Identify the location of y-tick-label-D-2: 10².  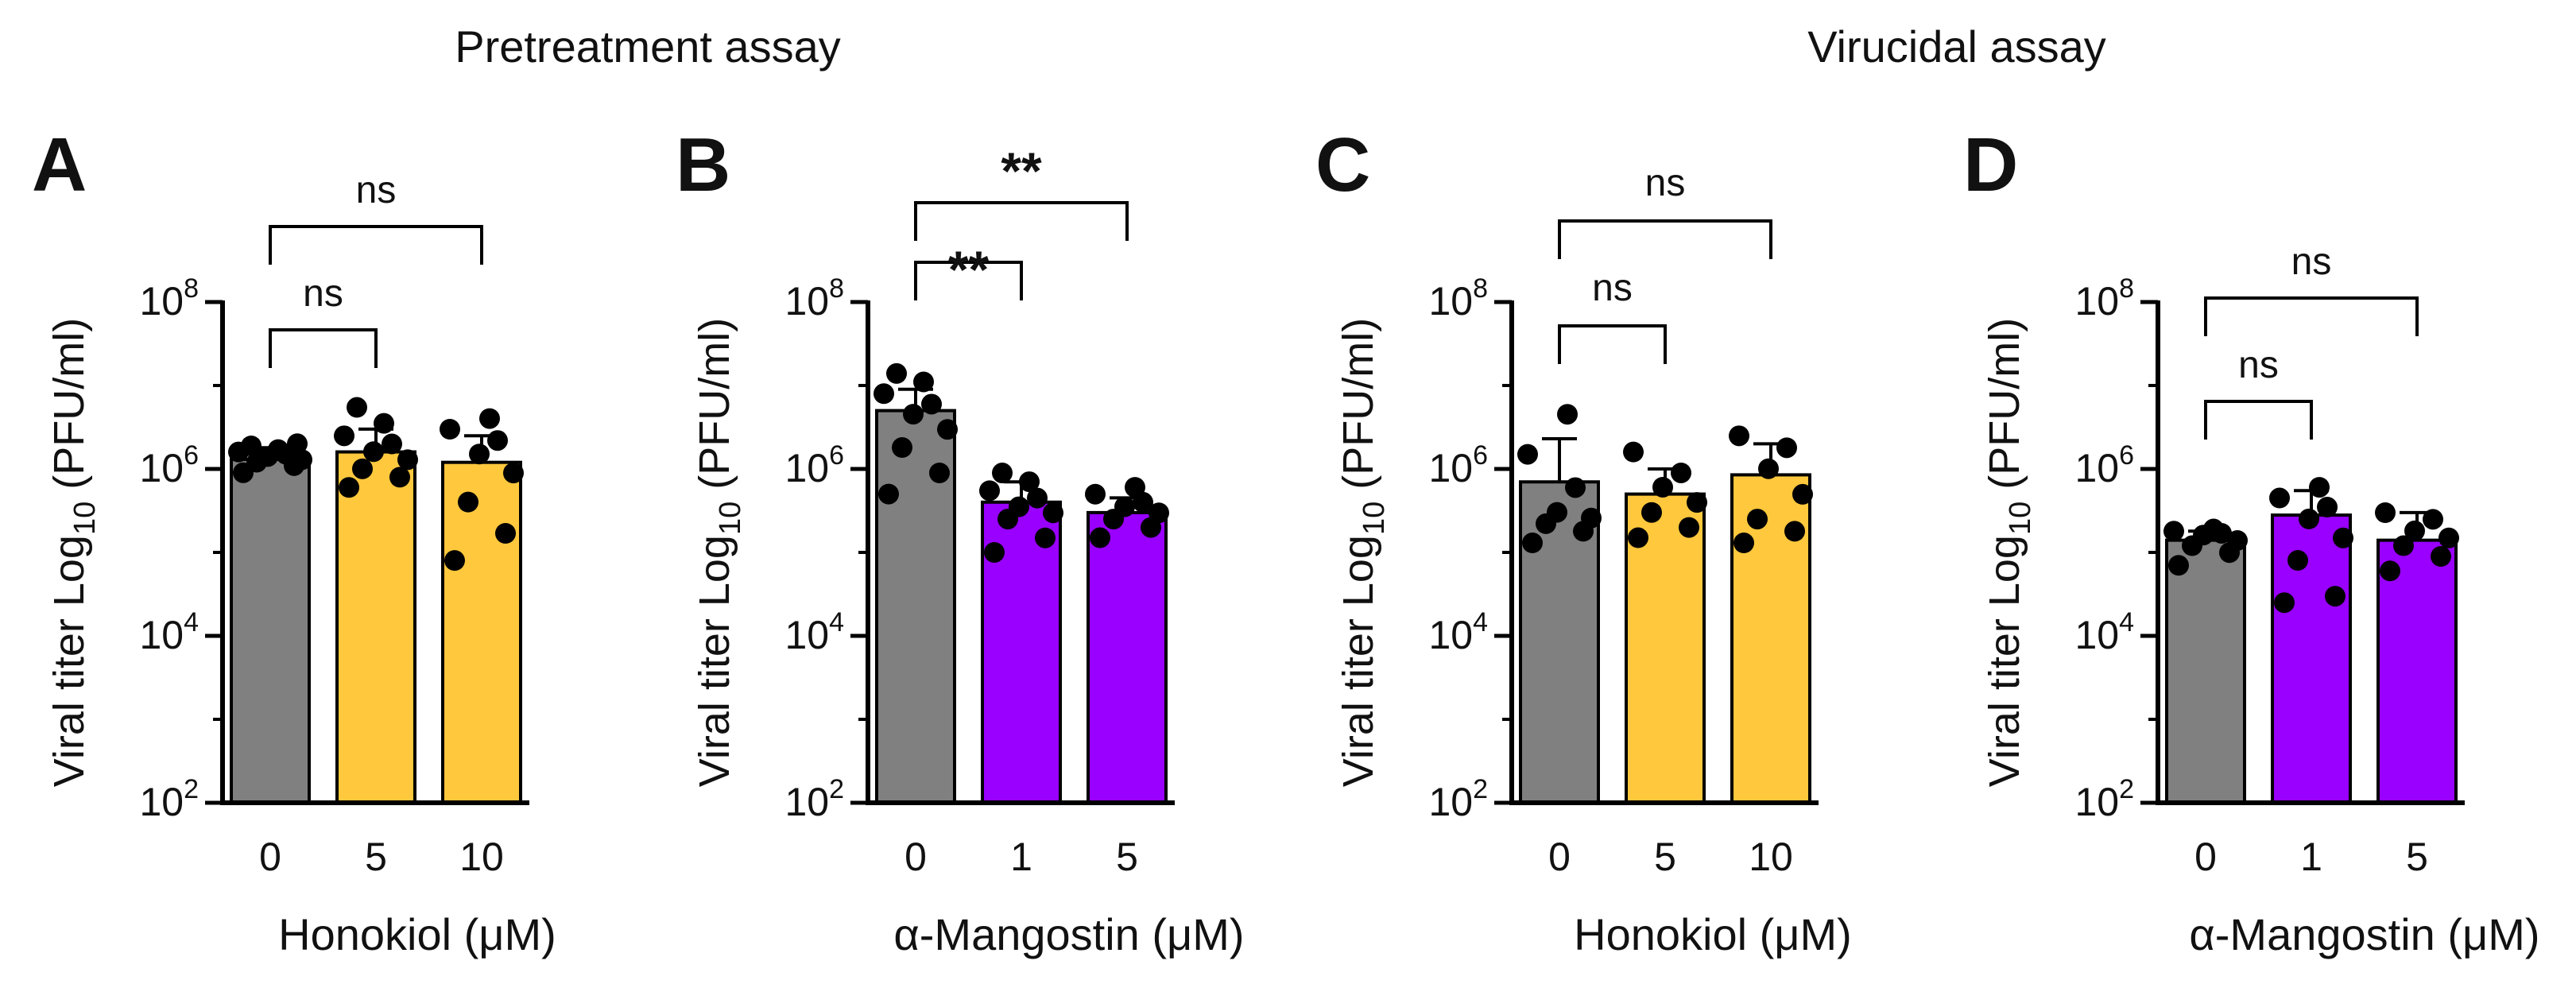
(2104, 799).